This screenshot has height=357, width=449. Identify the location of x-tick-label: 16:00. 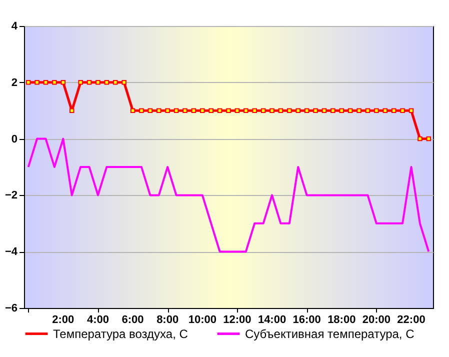
(306, 320).